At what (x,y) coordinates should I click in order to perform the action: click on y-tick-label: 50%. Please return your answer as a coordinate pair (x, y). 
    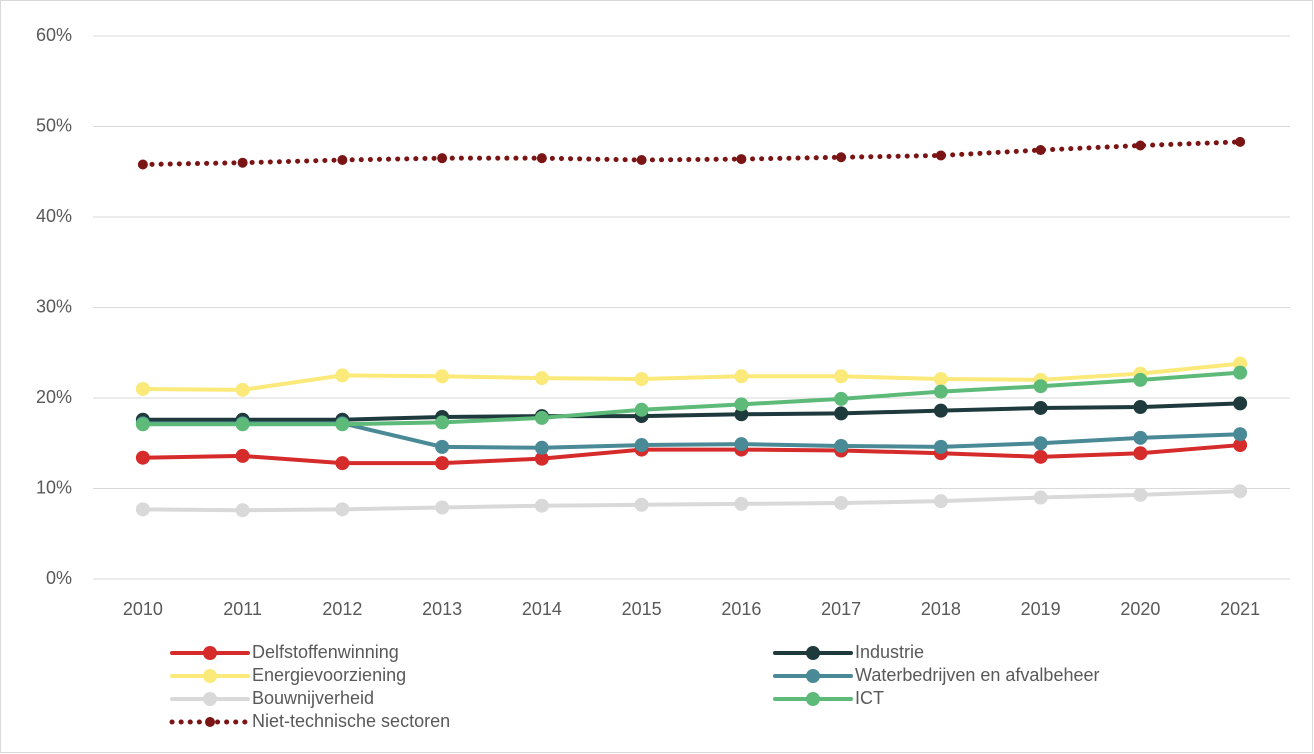
    Looking at the image, I should click on (54, 125).